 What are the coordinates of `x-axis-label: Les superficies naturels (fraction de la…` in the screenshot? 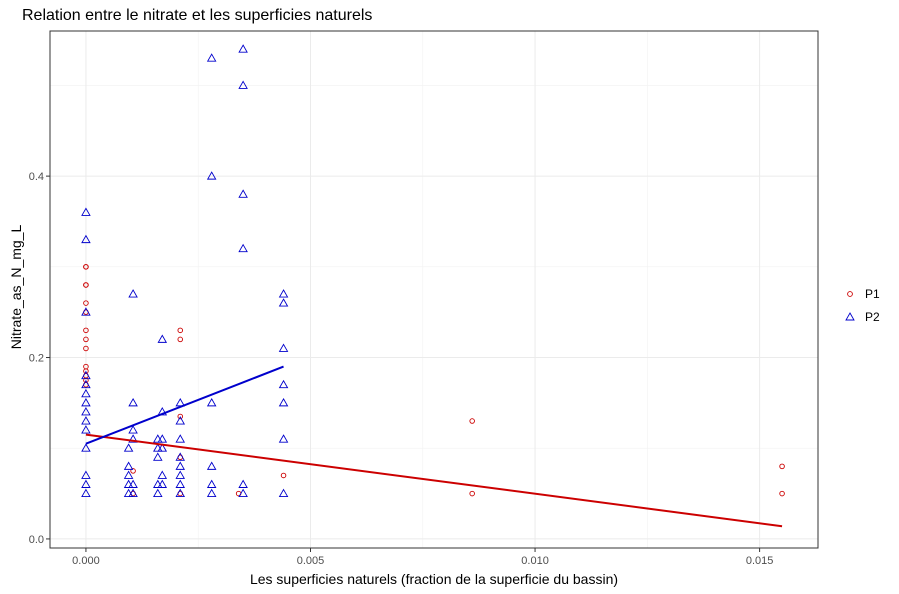 It's located at (434, 579).